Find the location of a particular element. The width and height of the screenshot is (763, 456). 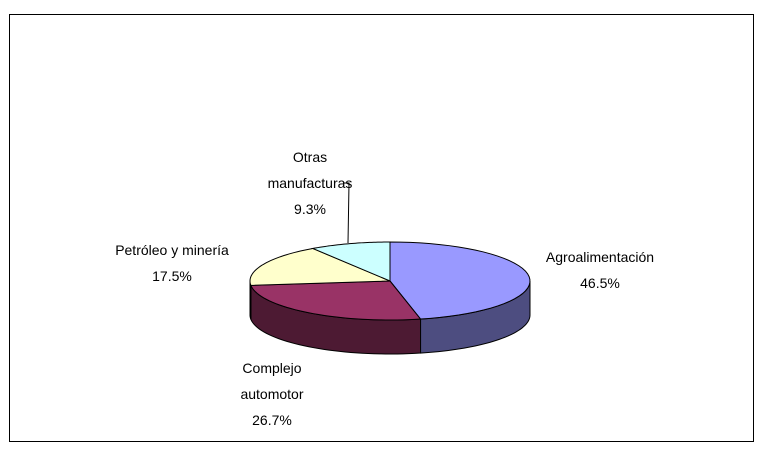

value-label: 26.7% is located at coordinates (272, 420).